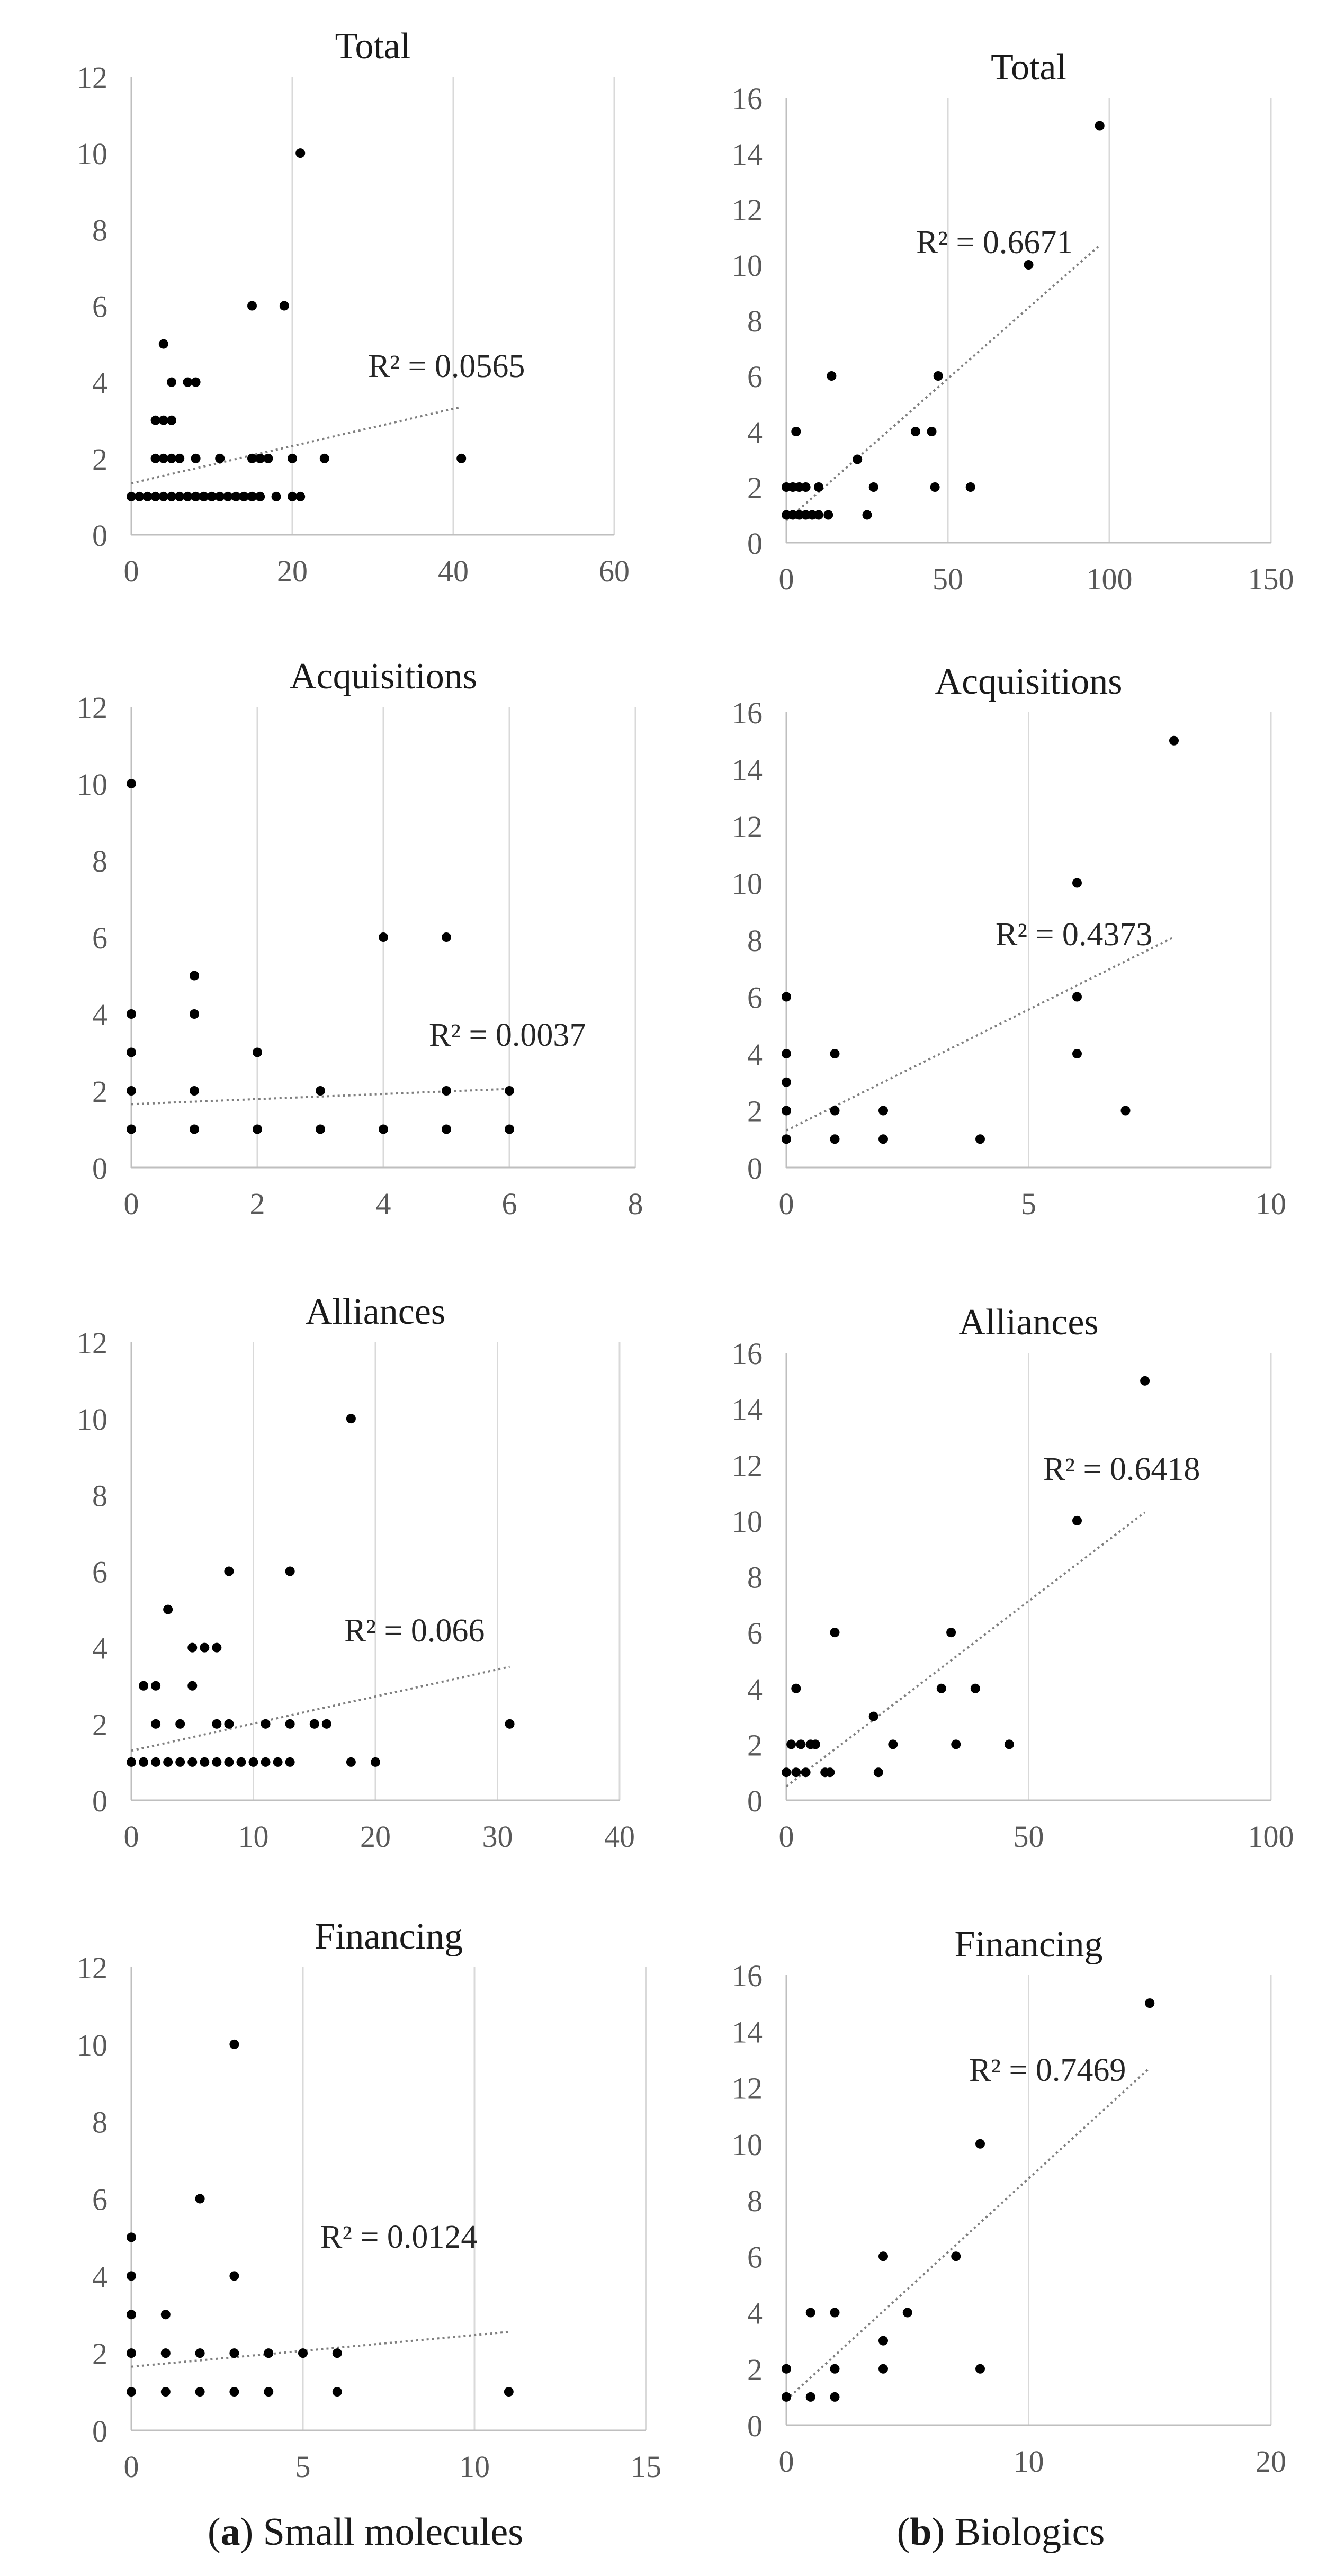 The width and height of the screenshot is (1327, 2576). What do you see at coordinates (356, 1572) in the screenshot?
I see `scatter-chart-a-alliances: Alliances 0 2 4 6 8 10 12 0 10 20 30 40 R² = 0.066` at bounding box center [356, 1572].